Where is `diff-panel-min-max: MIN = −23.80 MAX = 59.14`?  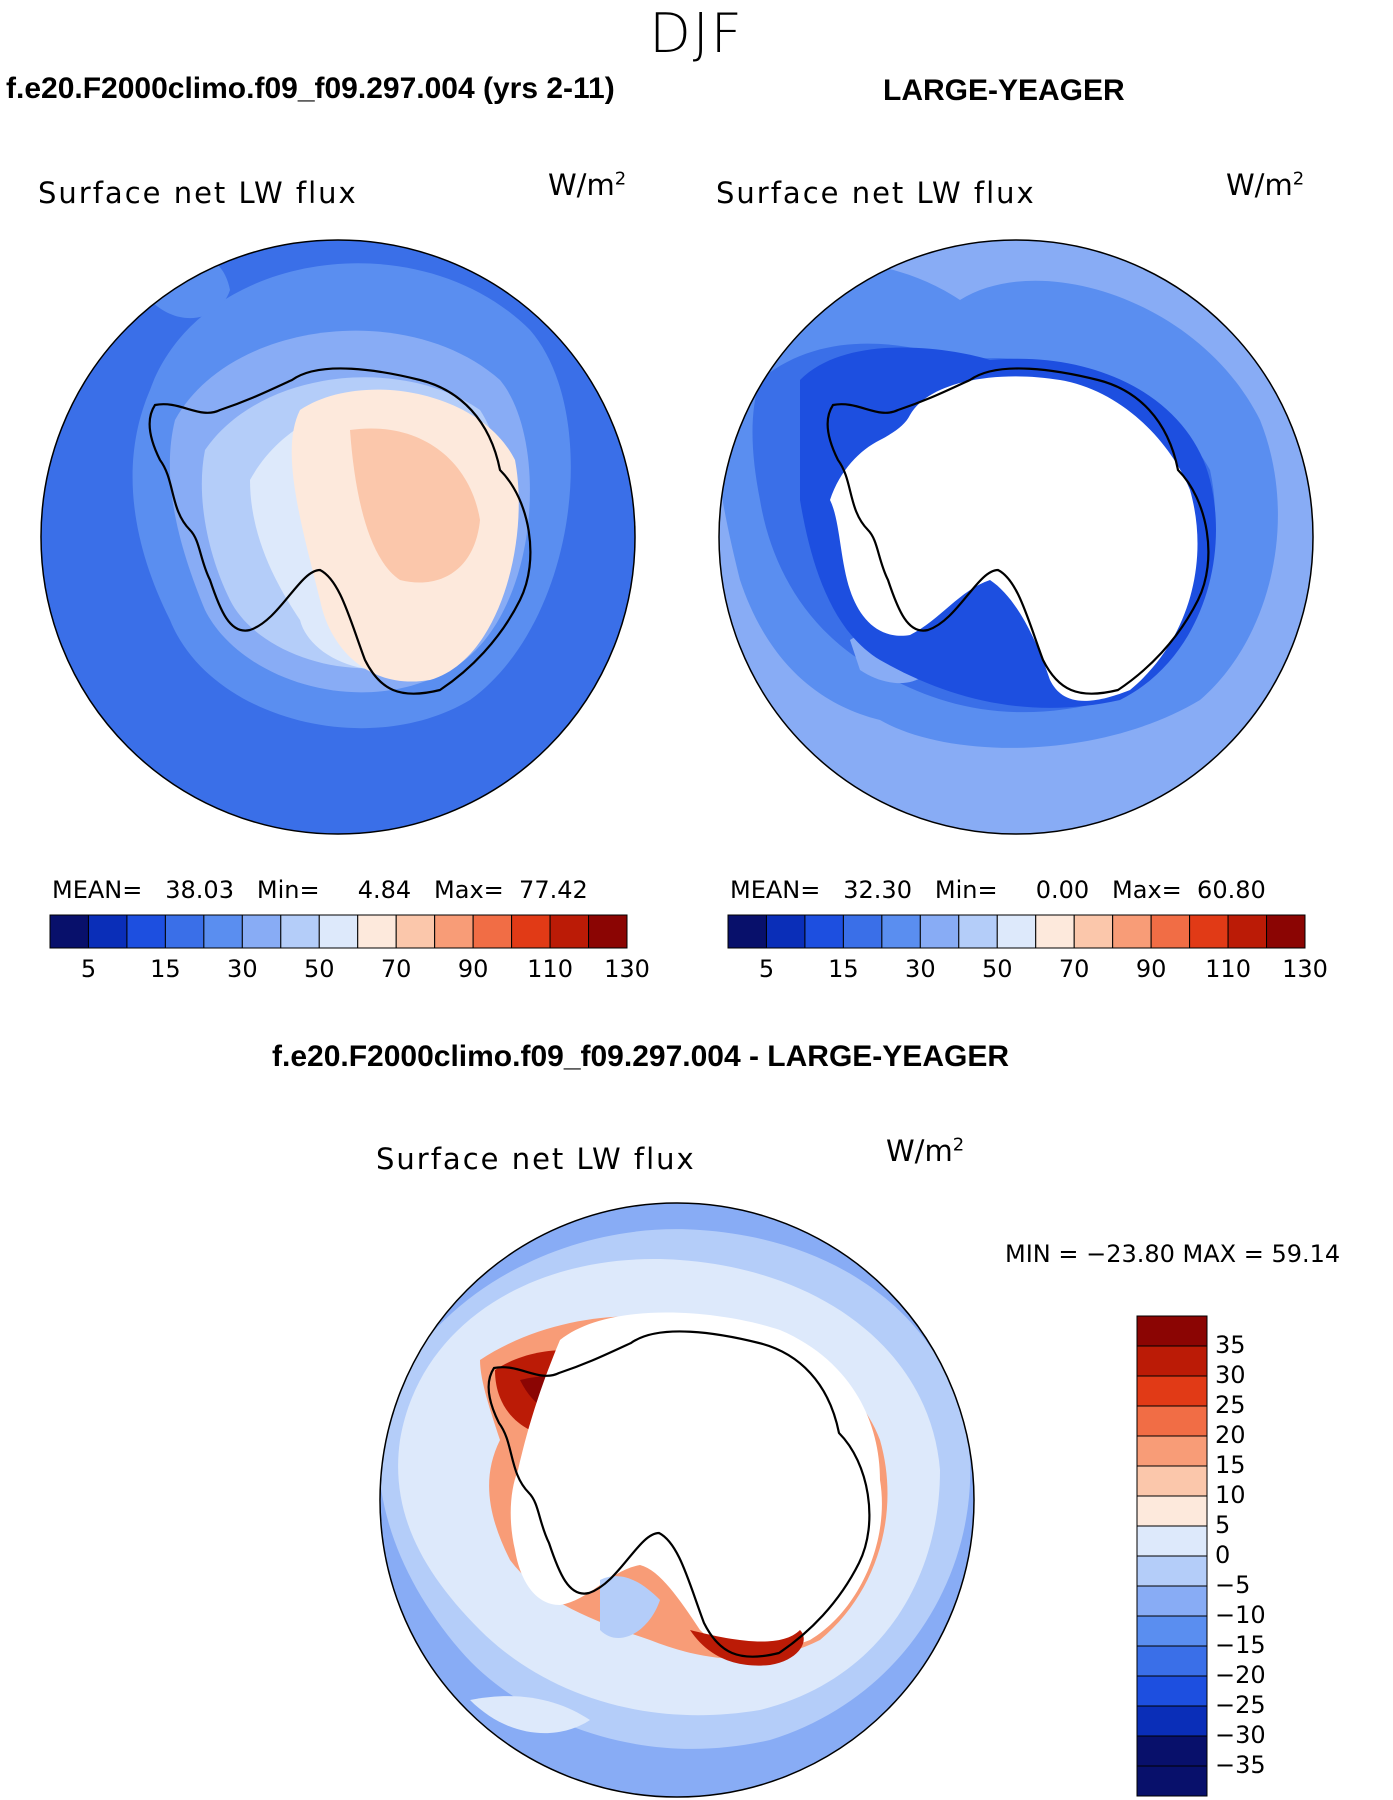 diff-panel-min-max: MIN = −23.80 MAX = 59.14 is located at coordinates (1173, 1254).